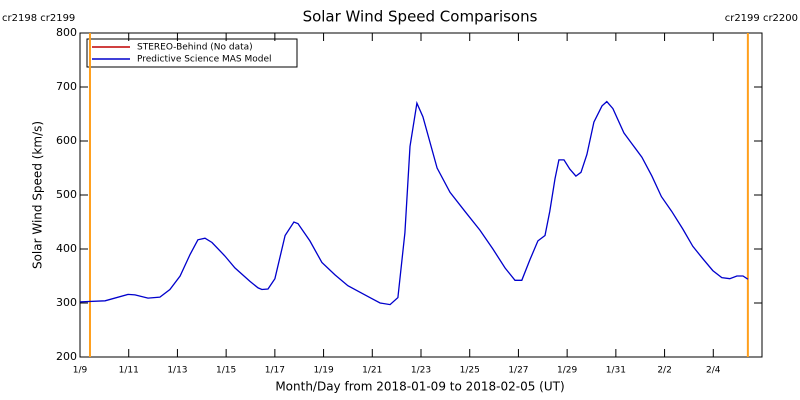  Describe the element at coordinates (372, 371) in the screenshot. I see `x-tick-label: 1/21` at that location.